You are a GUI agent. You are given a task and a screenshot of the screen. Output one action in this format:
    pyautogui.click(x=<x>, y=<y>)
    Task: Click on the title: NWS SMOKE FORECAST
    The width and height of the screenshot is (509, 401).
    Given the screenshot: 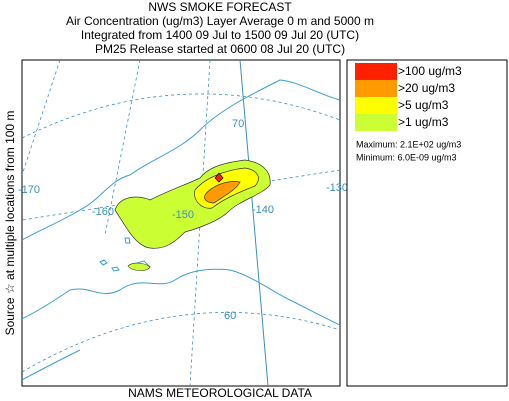 What is the action you would take?
    pyautogui.click(x=220, y=7)
    